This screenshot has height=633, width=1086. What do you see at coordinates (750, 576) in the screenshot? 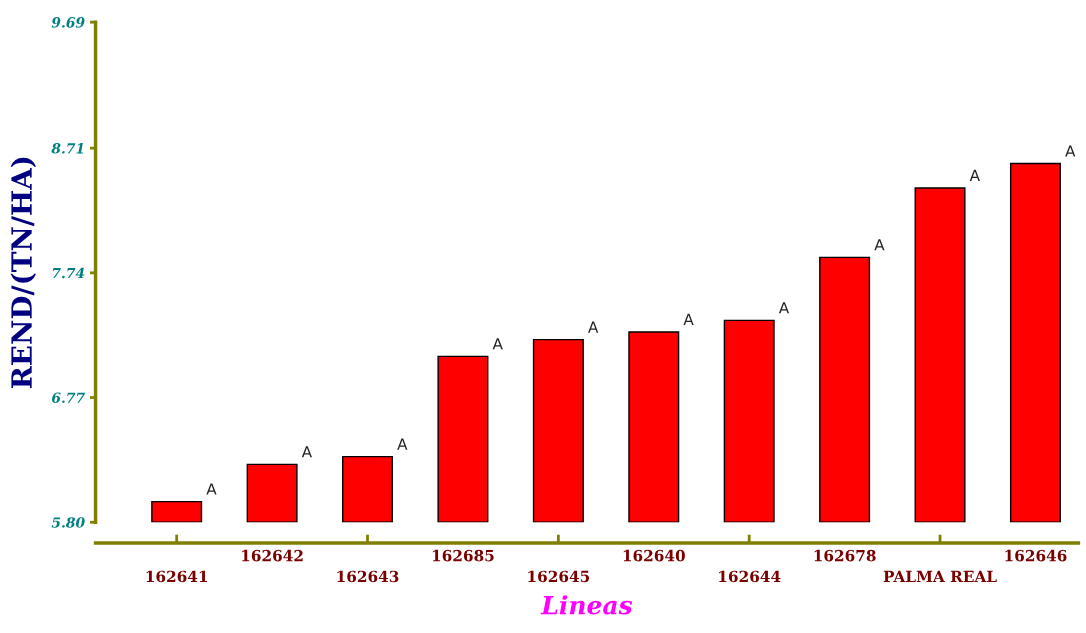
I see `x-tick-label: 162644` at bounding box center [750, 576].